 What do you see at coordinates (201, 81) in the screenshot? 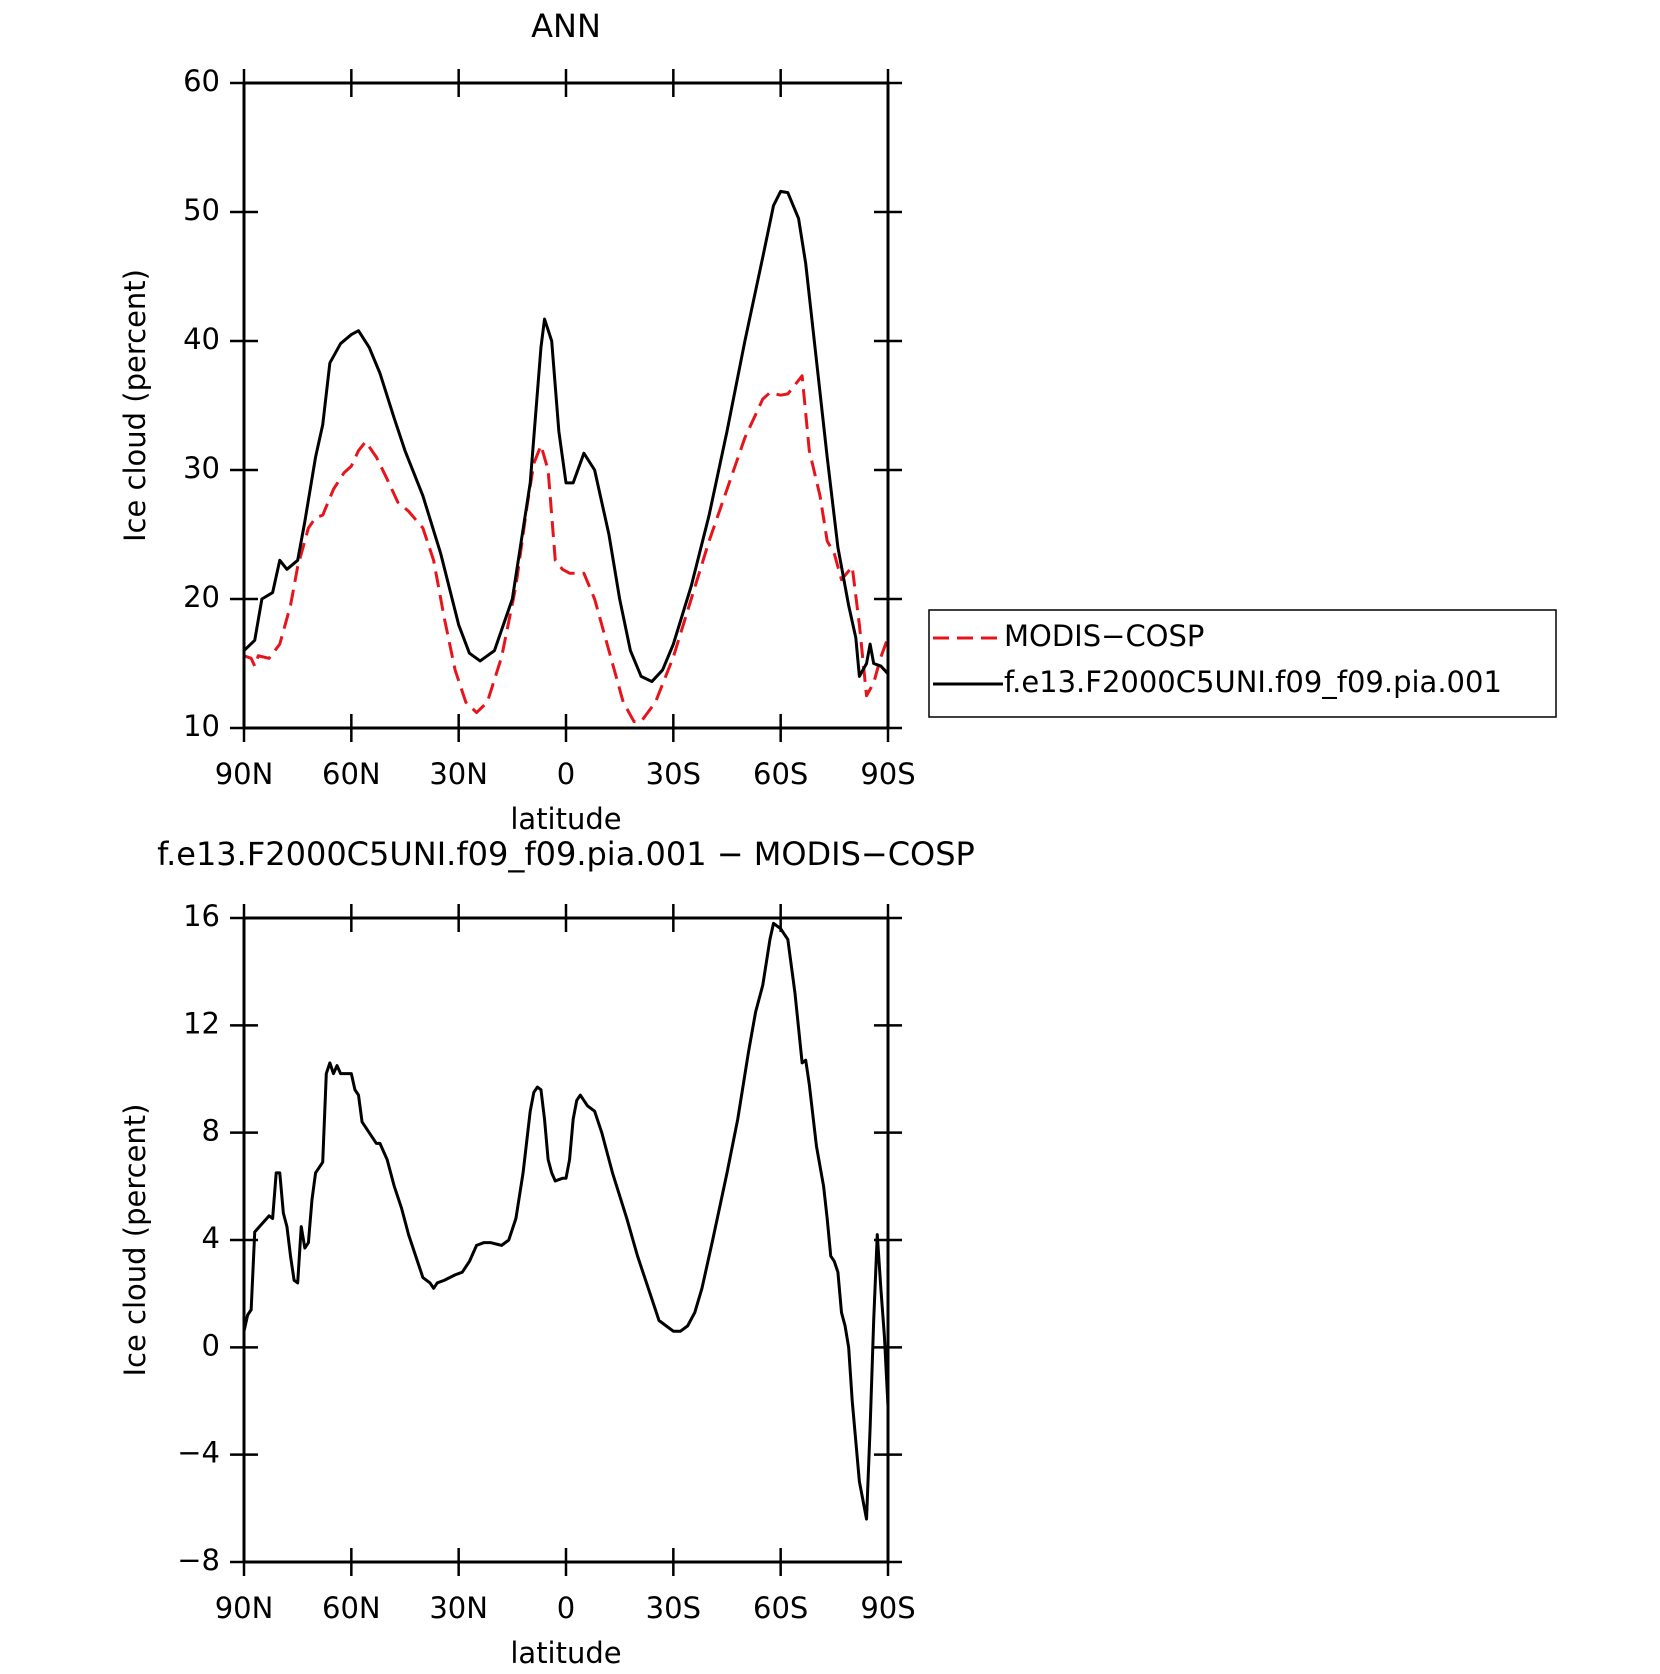
I see `y-tick-label: 60` at bounding box center [201, 81].